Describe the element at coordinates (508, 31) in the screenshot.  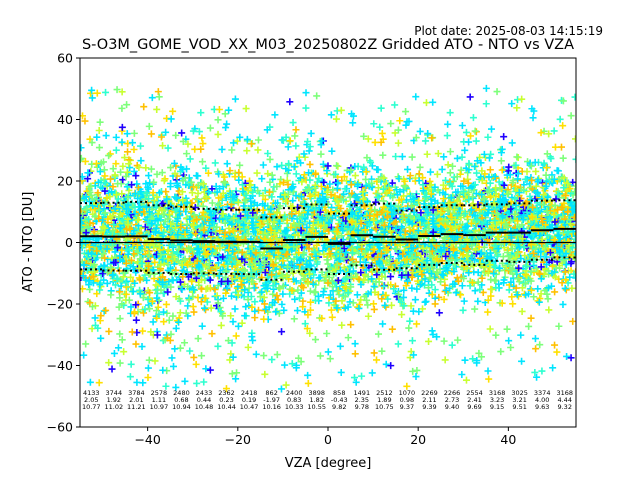
I see `plot-date: Plot date: 2025-08-03 14:15:19` at that location.